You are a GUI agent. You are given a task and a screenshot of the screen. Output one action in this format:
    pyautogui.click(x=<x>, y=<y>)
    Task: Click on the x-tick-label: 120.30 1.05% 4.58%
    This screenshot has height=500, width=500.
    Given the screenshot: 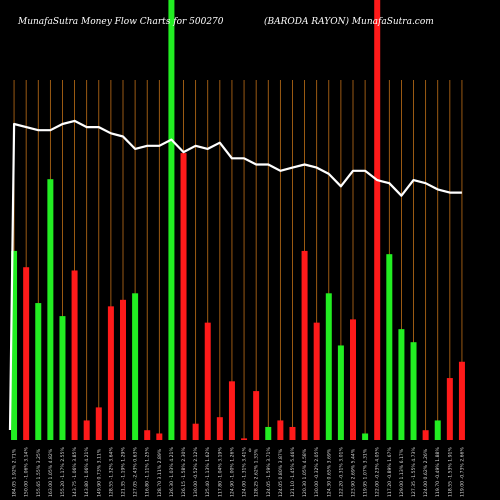 What is the action you would take?
    pyautogui.click(x=305, y=472)
    